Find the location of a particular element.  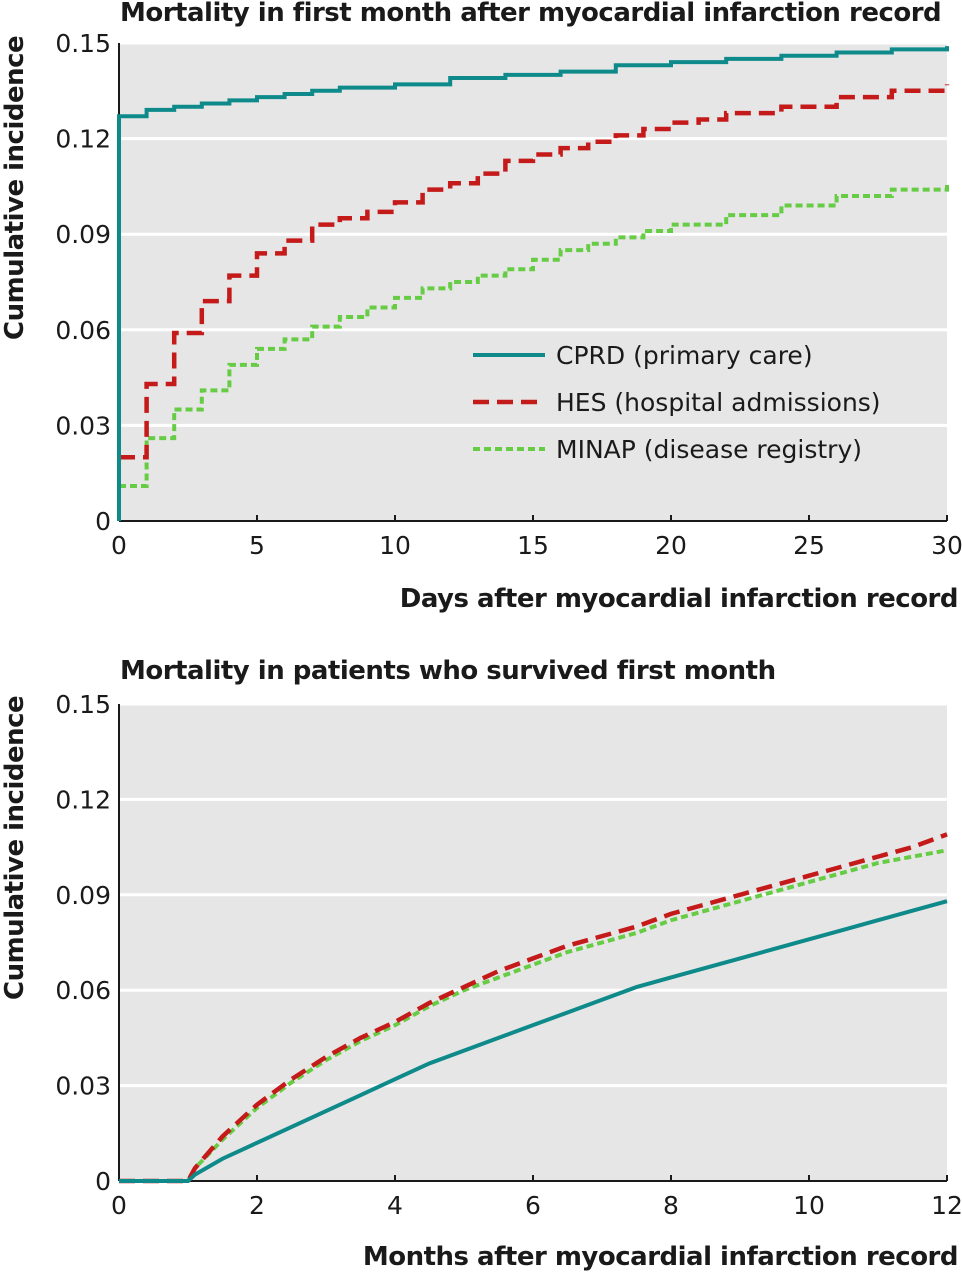

x-tick-label: 4 is located at coordinates (395, 1205).